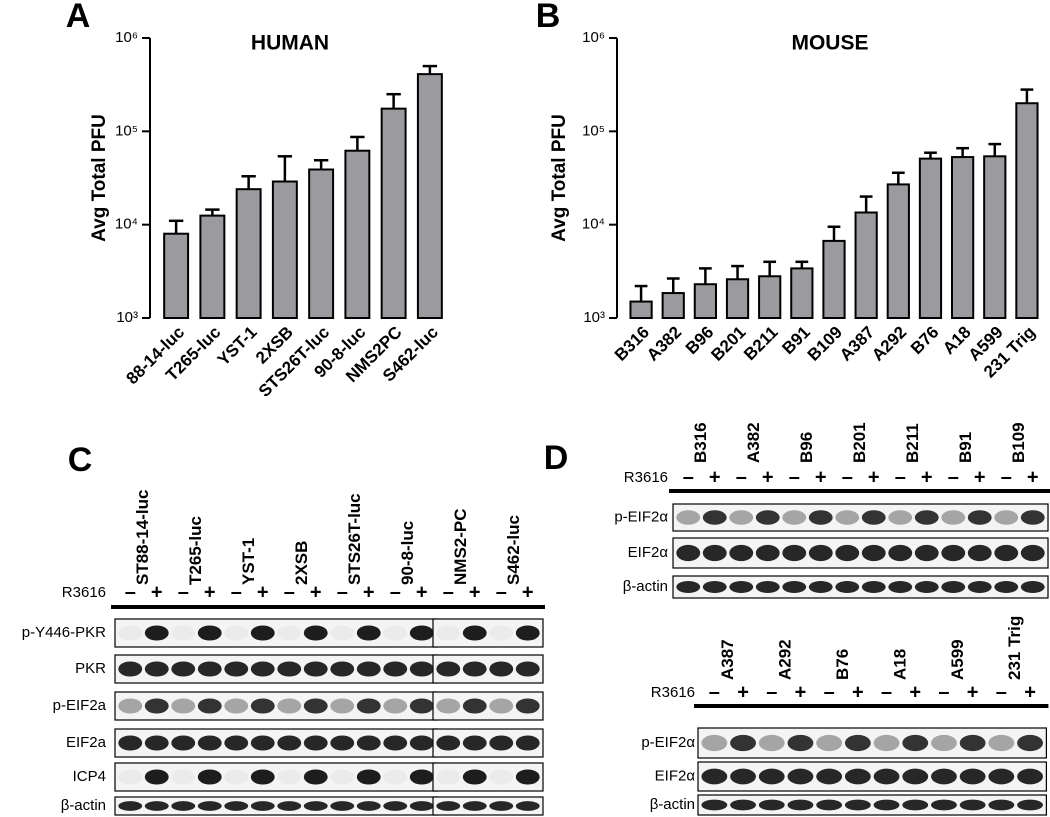 The width and height of the screenshot is (1050, 817). Describe the element at coordinates (806, 447) in the screenshot. I see `lane-label: B96` at that location.